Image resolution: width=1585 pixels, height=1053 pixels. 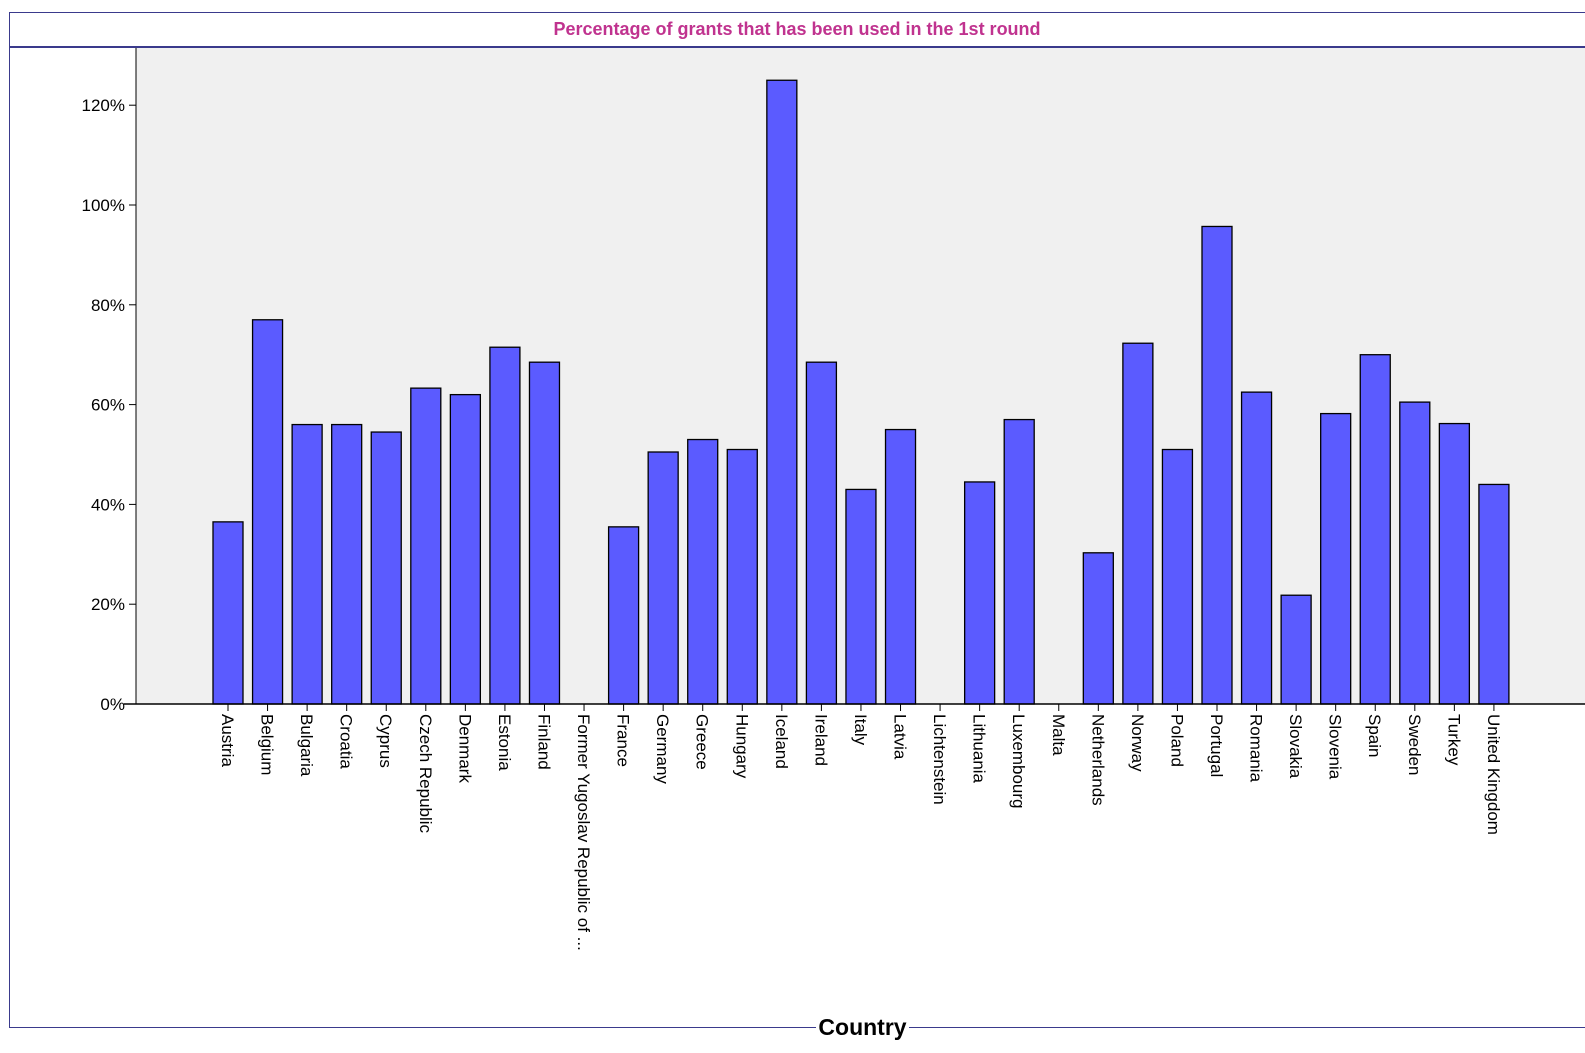 I want to click on y-tick-label: 0%, so click(x=112, y=704).